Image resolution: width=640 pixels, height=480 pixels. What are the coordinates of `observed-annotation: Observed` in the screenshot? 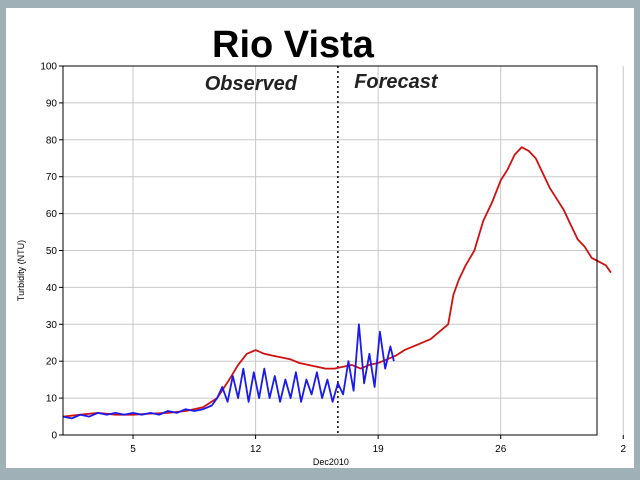 It's located at (251, 84).